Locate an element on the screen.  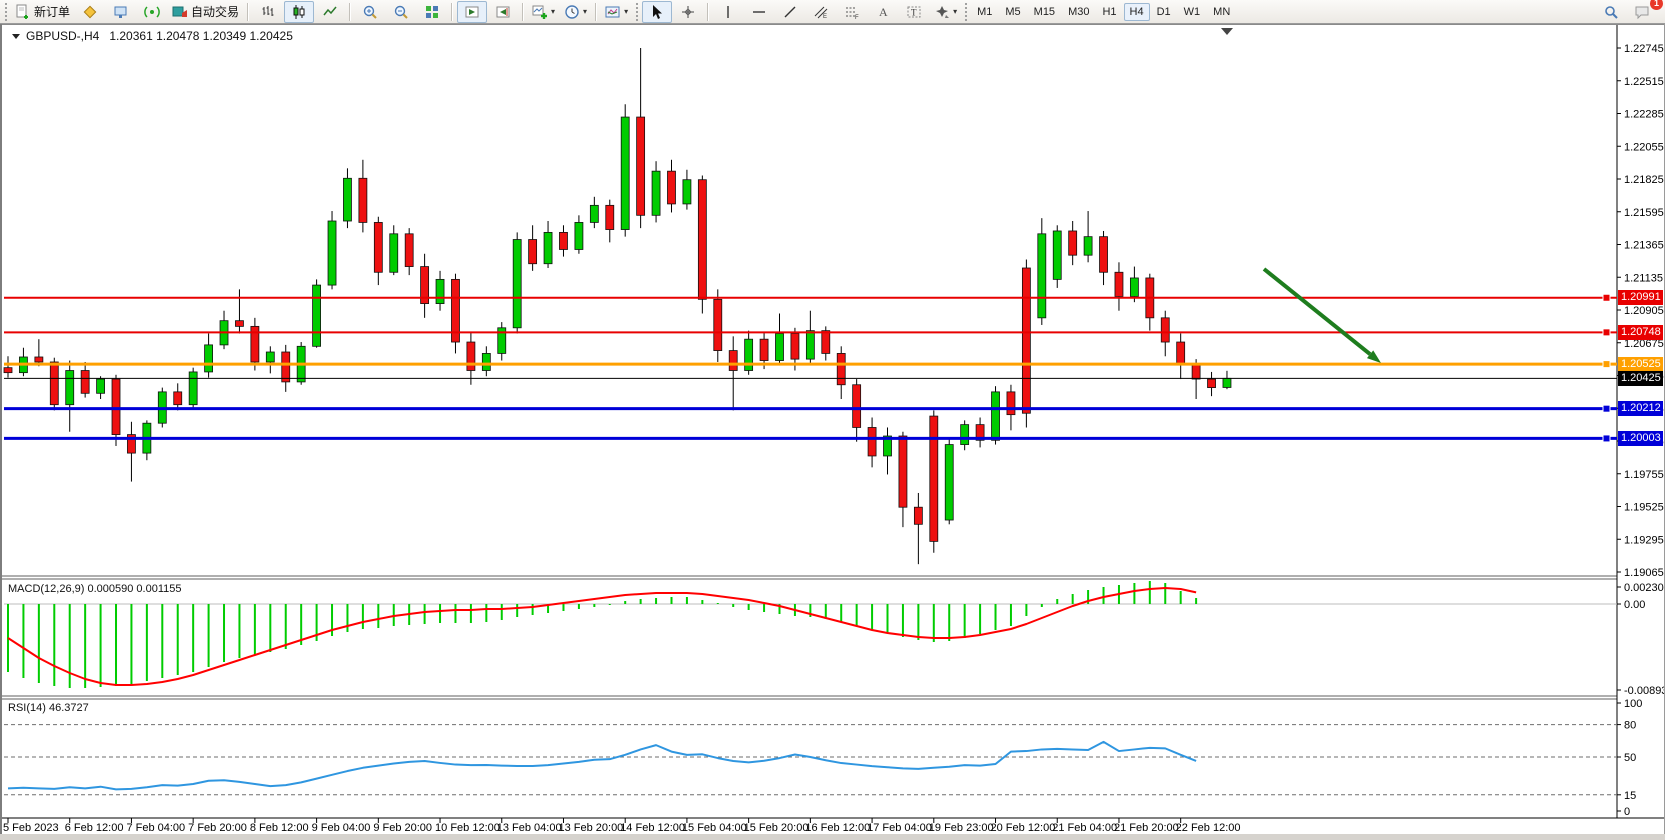
market-watch-button is located at coordinates (121, 12).